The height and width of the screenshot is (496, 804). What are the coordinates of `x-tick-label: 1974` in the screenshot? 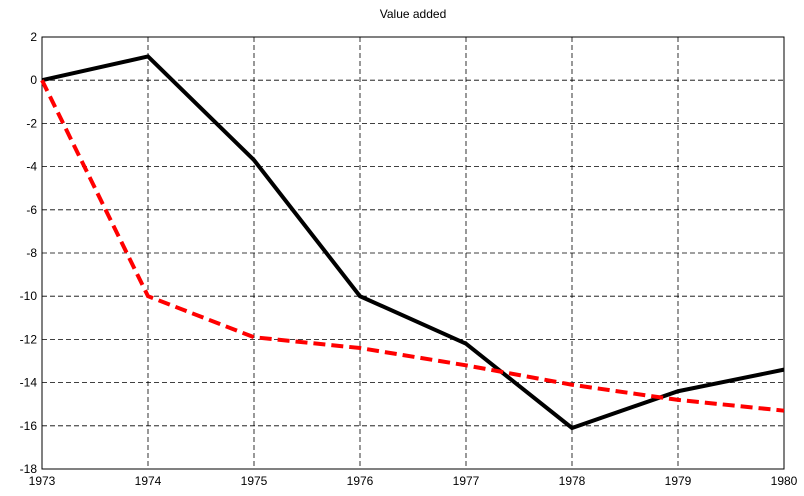 It's located at (148, 481).